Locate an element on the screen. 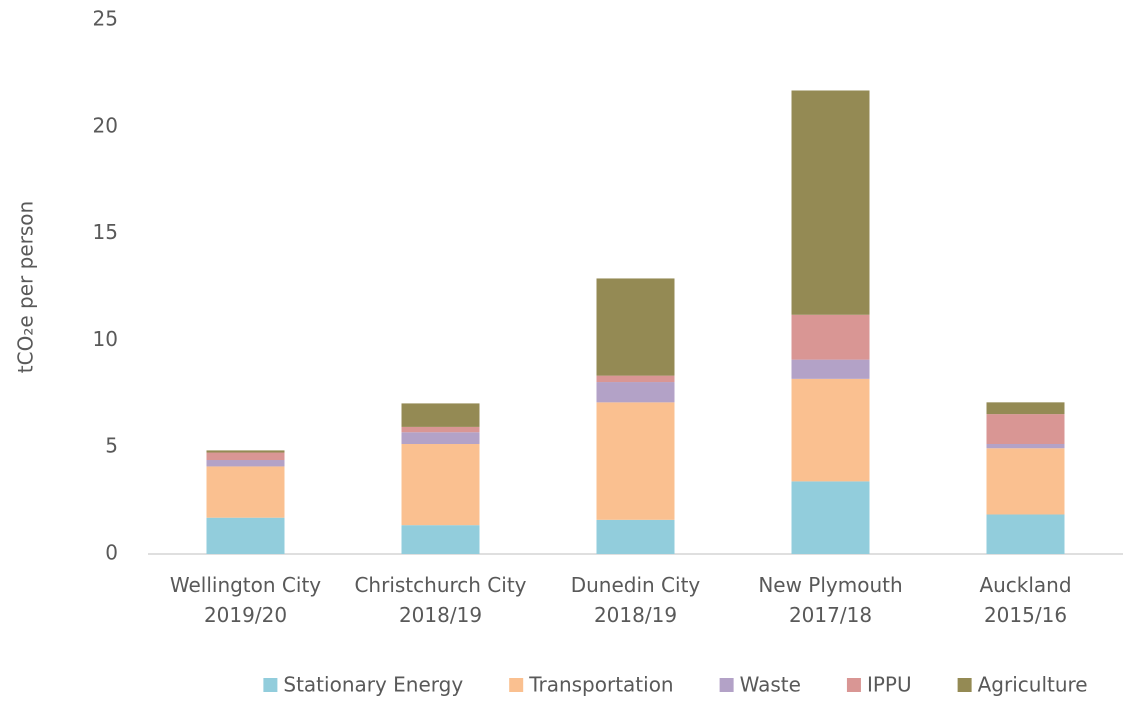  y-tick-label: 10 is located at coordinates (105, 339).